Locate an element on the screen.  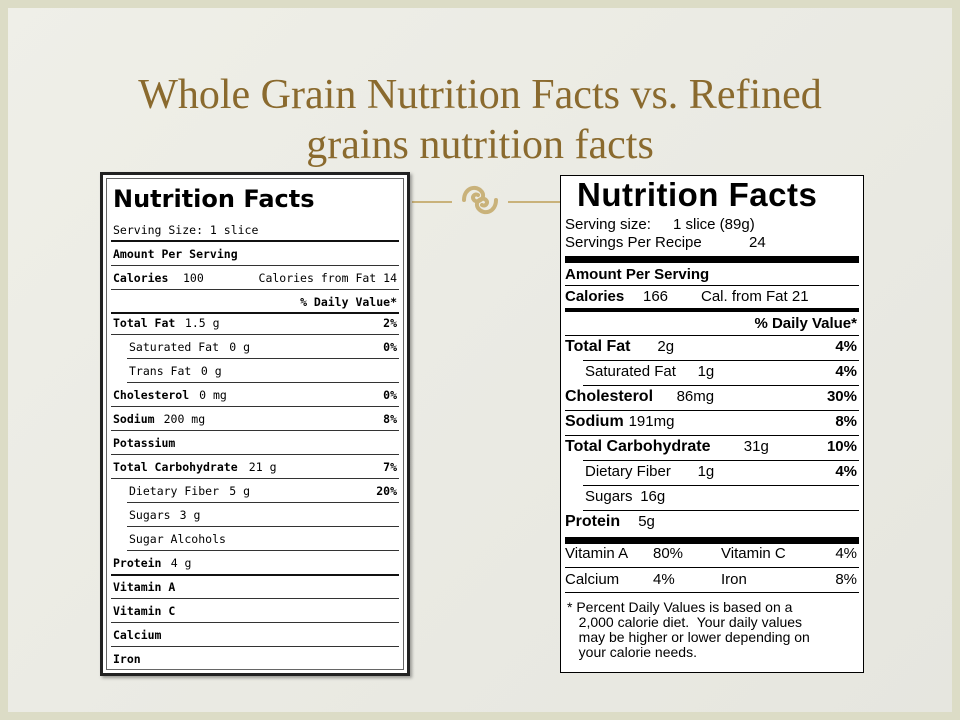
total-fat-amount: 1.5 g is located at coordinates (202, 323).